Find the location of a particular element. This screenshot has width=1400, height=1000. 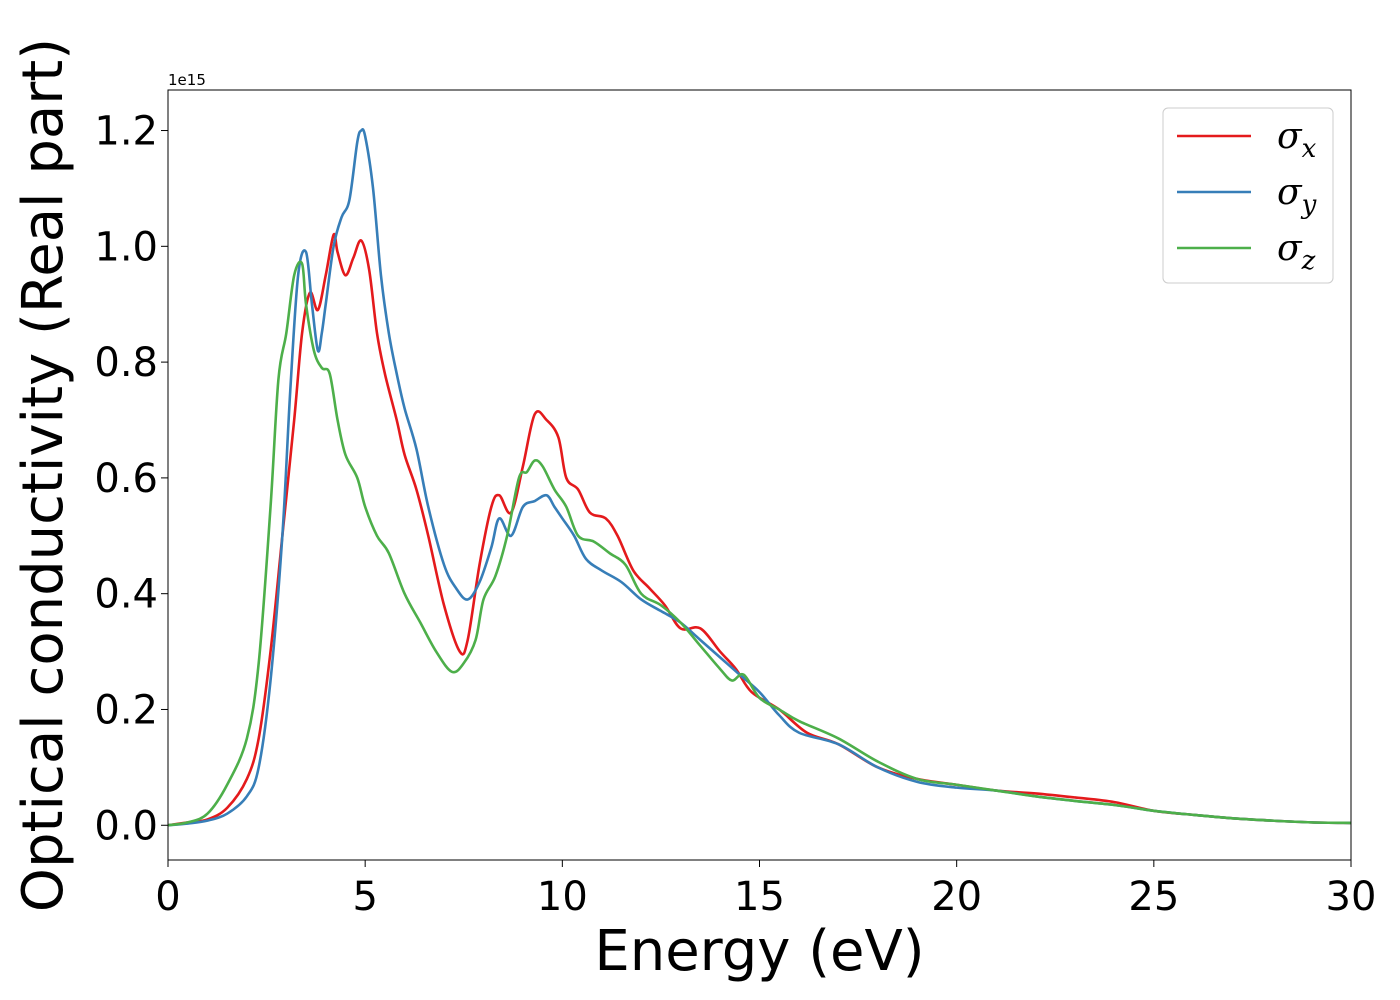

y-tick-label: 0.2 is located at coordinates (126, 710).